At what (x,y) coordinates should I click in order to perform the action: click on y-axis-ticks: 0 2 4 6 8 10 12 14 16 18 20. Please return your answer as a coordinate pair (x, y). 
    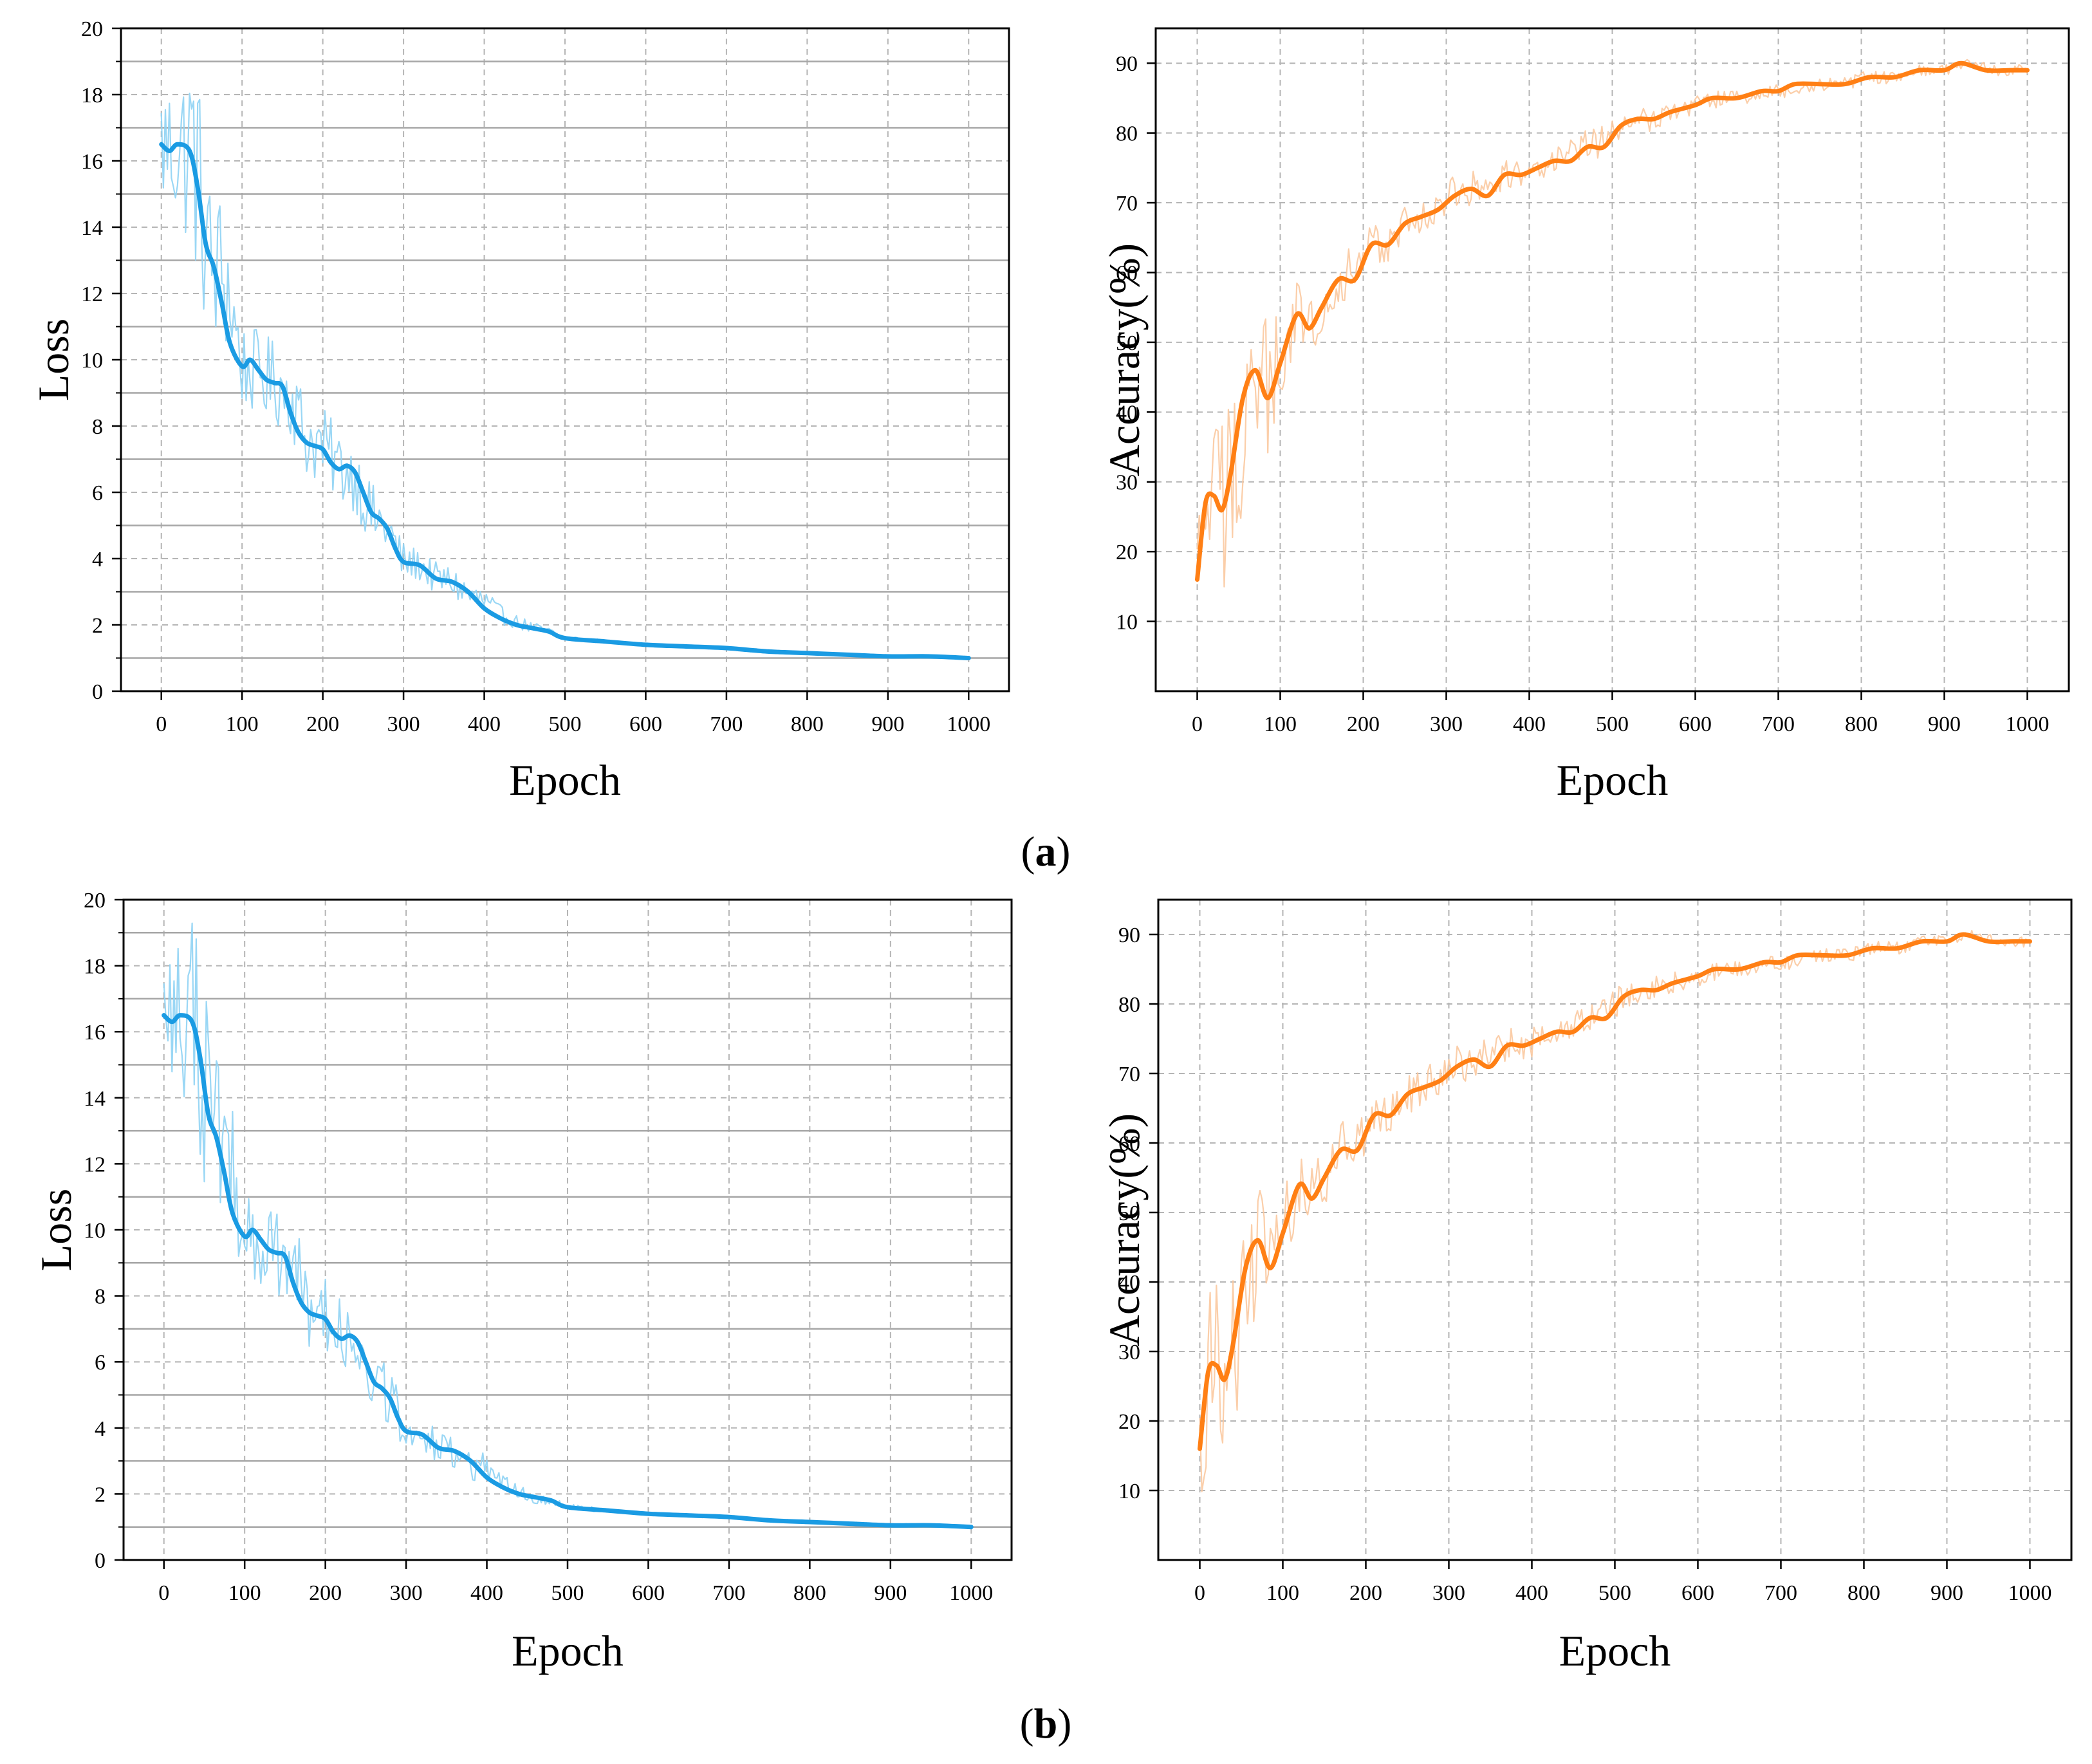
    Looking at the image, I should click on (101, 360).